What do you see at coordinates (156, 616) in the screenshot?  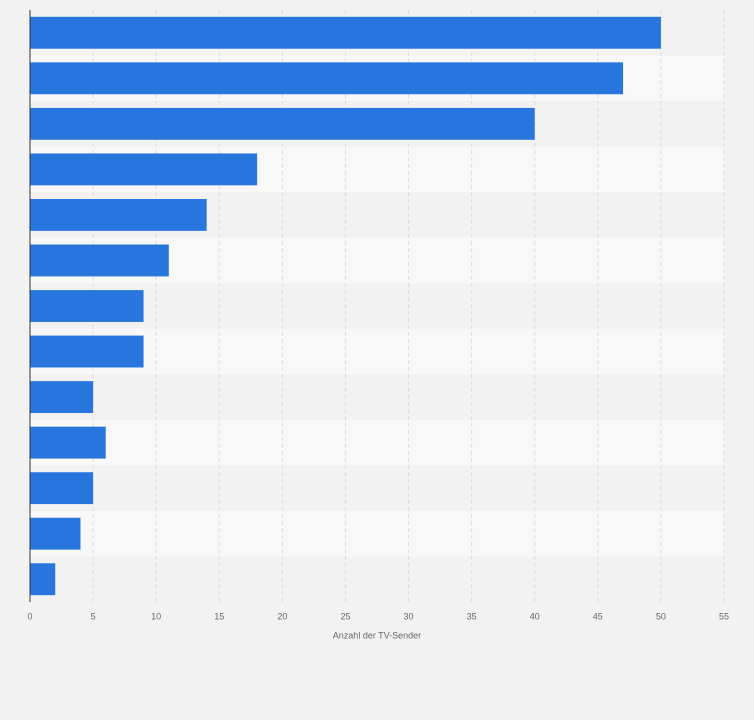 I see `x-tick-label: 10` at bounding box center [156, 616].